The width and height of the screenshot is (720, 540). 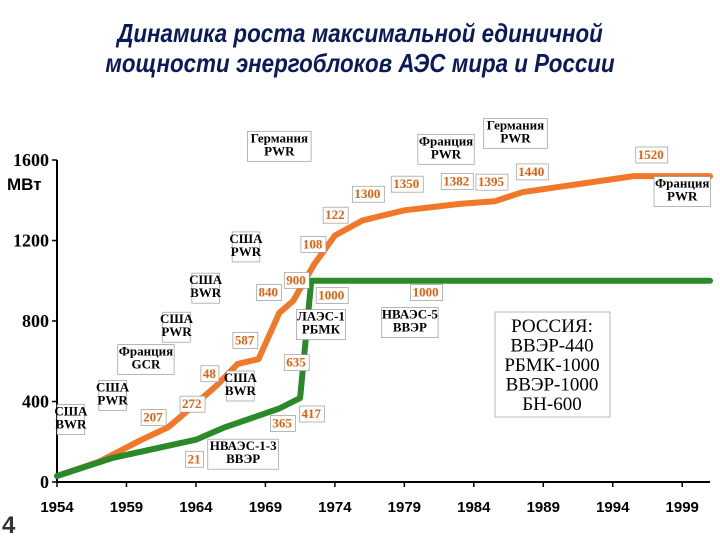 What do you see at coordinates (265, 507) in the screenshot?
I see `x-tick-label: 1969` at bounding box center [265, 507].